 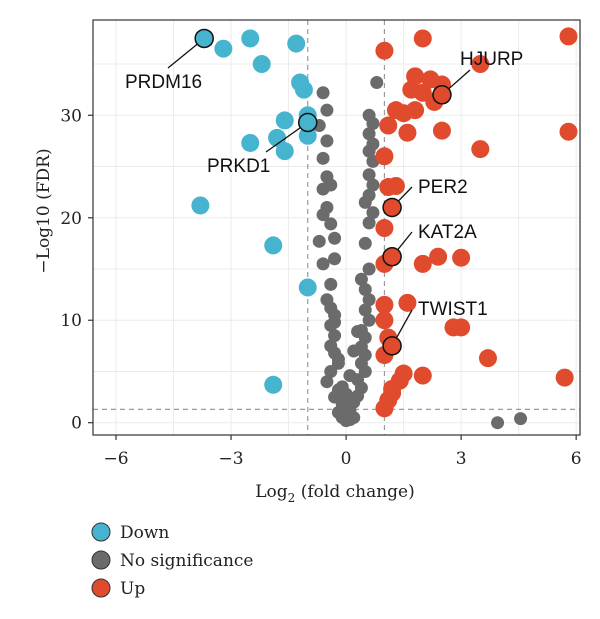 I want to click on legend-label: Up, so click(x=132, y=589).